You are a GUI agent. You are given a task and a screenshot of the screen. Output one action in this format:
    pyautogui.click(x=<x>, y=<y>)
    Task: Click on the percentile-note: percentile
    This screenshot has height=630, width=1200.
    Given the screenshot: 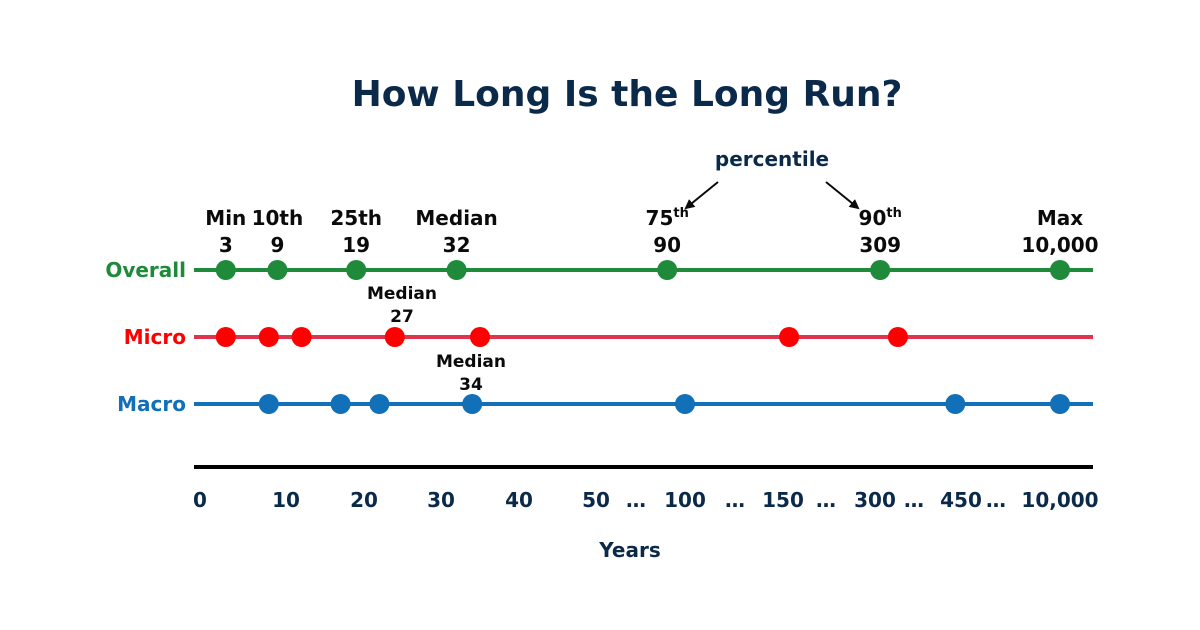 What is the action you would take?
    pyautogui.click(x=772, y=159)
    